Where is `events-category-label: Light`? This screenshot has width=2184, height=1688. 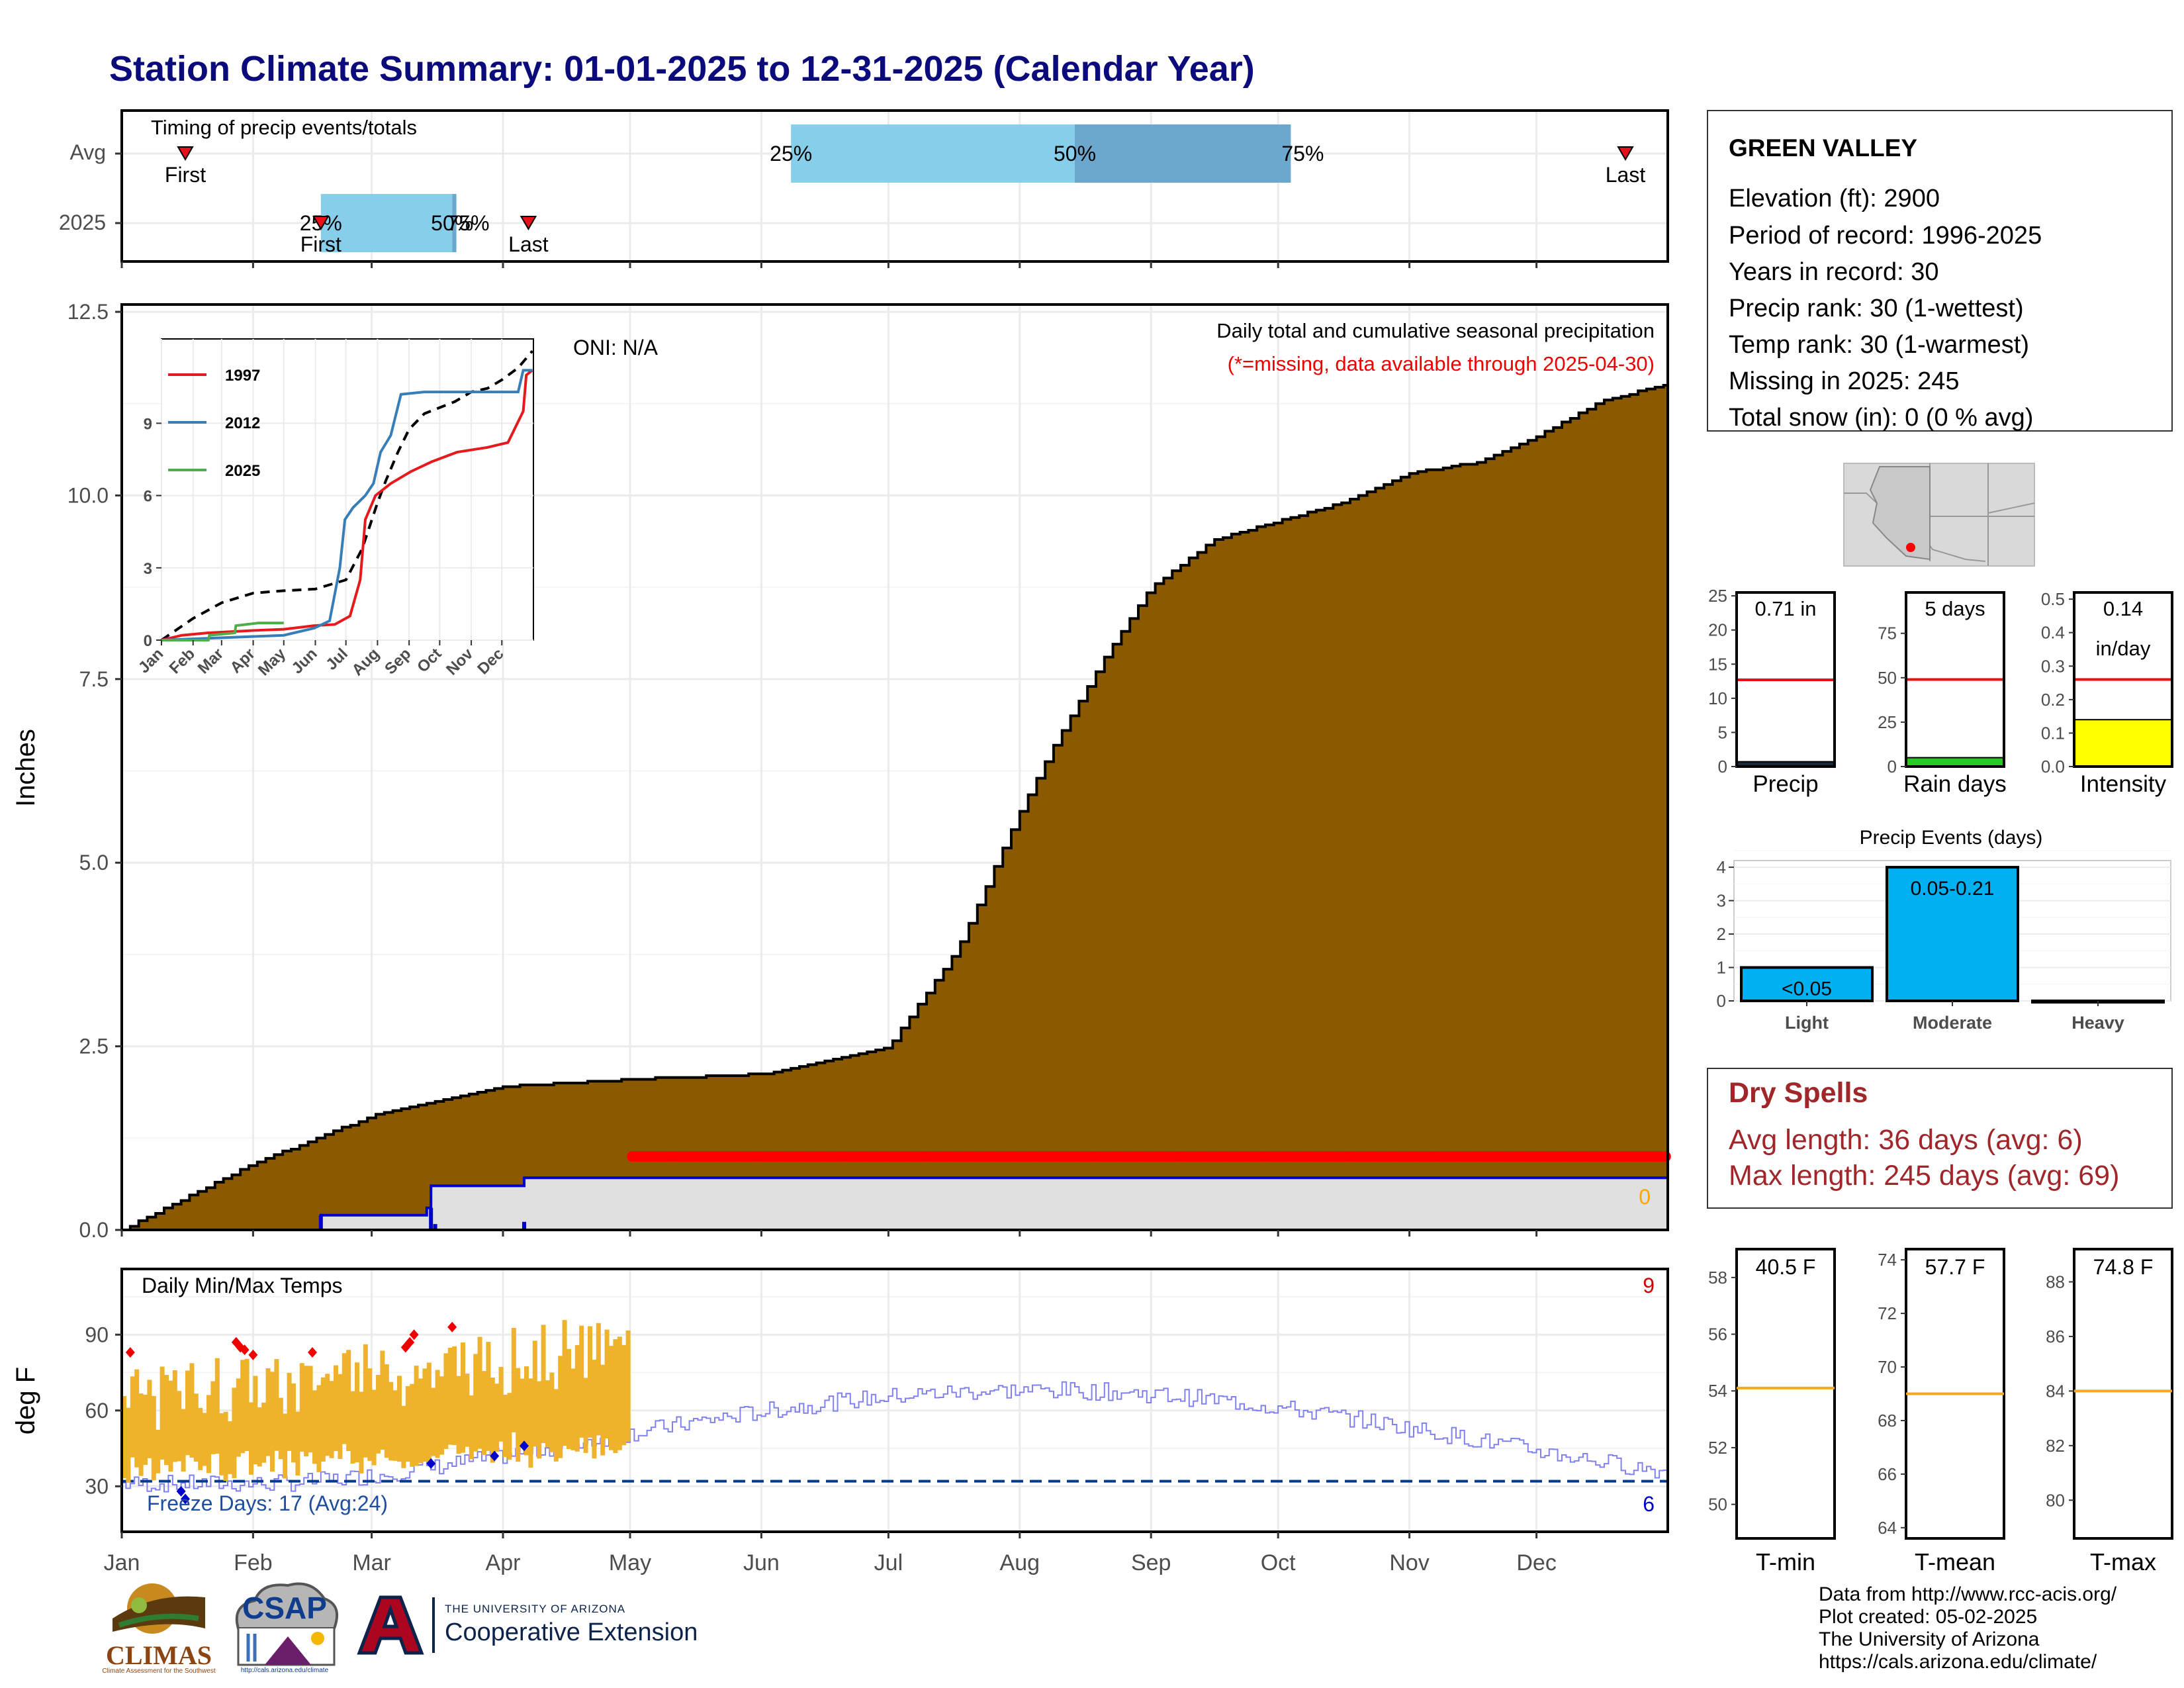 events-category-label: Light is located at coordinates (1807, 1023).